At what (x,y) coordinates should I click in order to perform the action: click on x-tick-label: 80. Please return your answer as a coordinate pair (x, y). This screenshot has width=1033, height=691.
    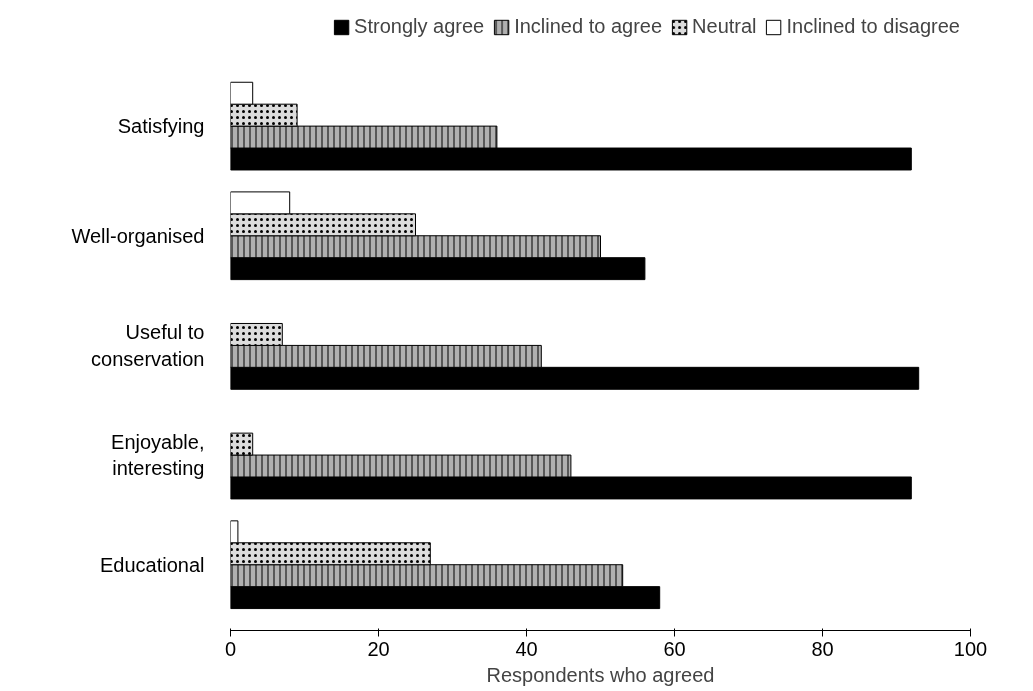
    Looking at the image, I should click on (822, 648).